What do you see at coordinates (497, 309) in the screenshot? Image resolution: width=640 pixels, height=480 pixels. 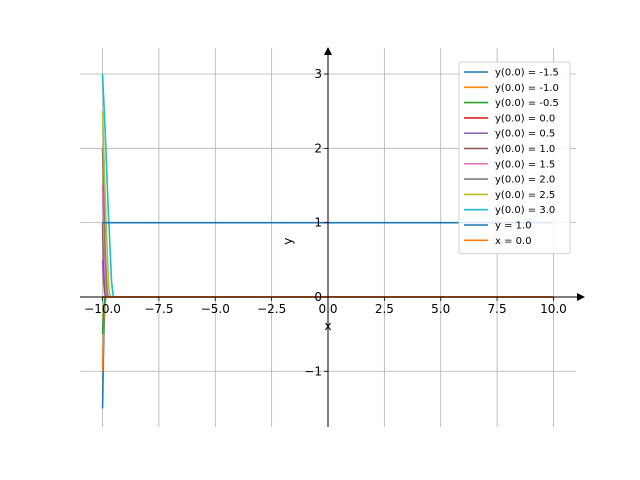 I see `x-tick-label: 7.5` at bounding box center [497, 309].